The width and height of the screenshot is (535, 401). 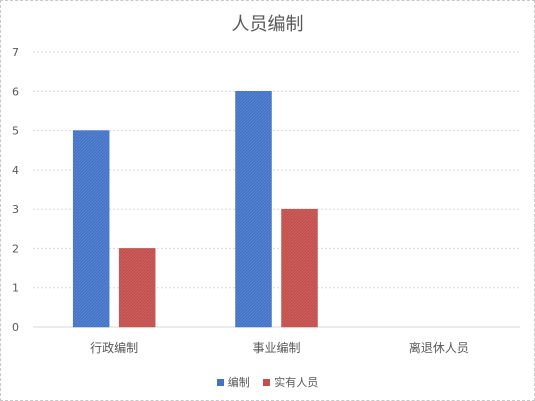 What do you see at coordinates (15, 52) in the screenshot?
I see `y-tick-label: 7` at bounding box center [15, 52].